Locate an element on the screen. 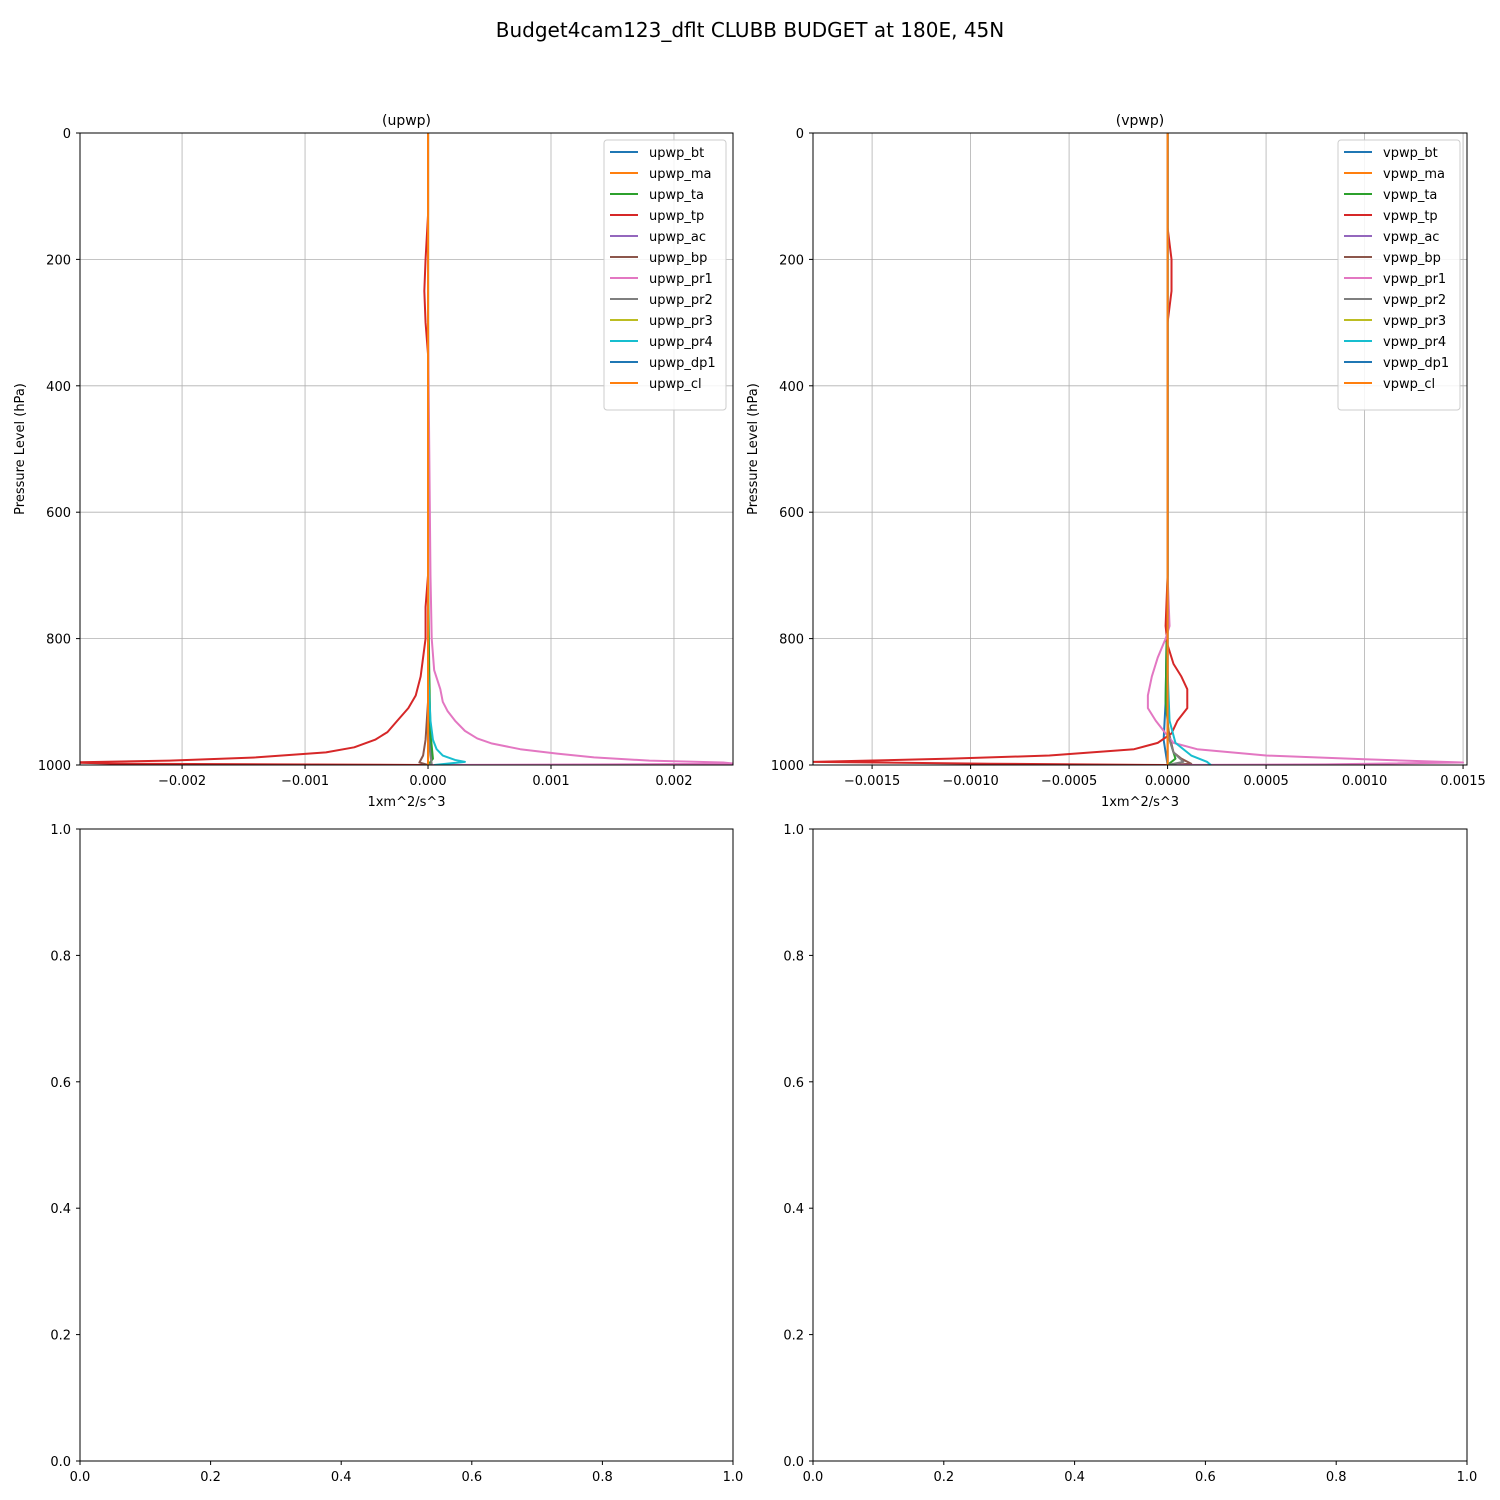  axes-4-xtick-label-2: 0.4 is located at coordinates (1074, 1477).